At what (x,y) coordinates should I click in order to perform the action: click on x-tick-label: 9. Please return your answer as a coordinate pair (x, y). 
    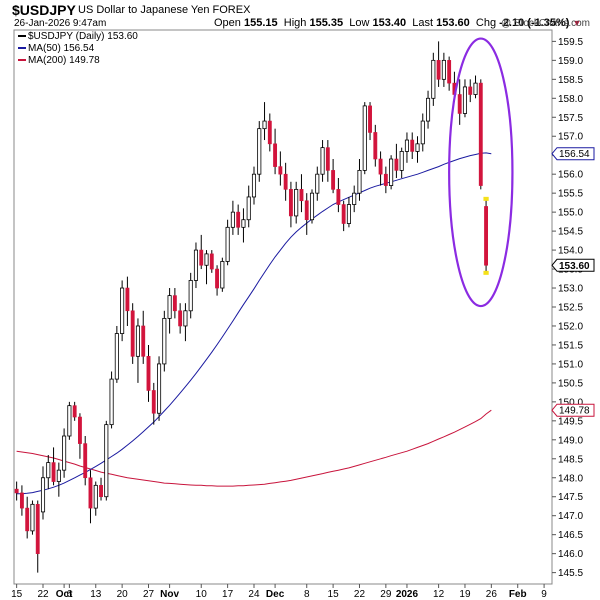
    Looking at the image, I should click on (544, 594).